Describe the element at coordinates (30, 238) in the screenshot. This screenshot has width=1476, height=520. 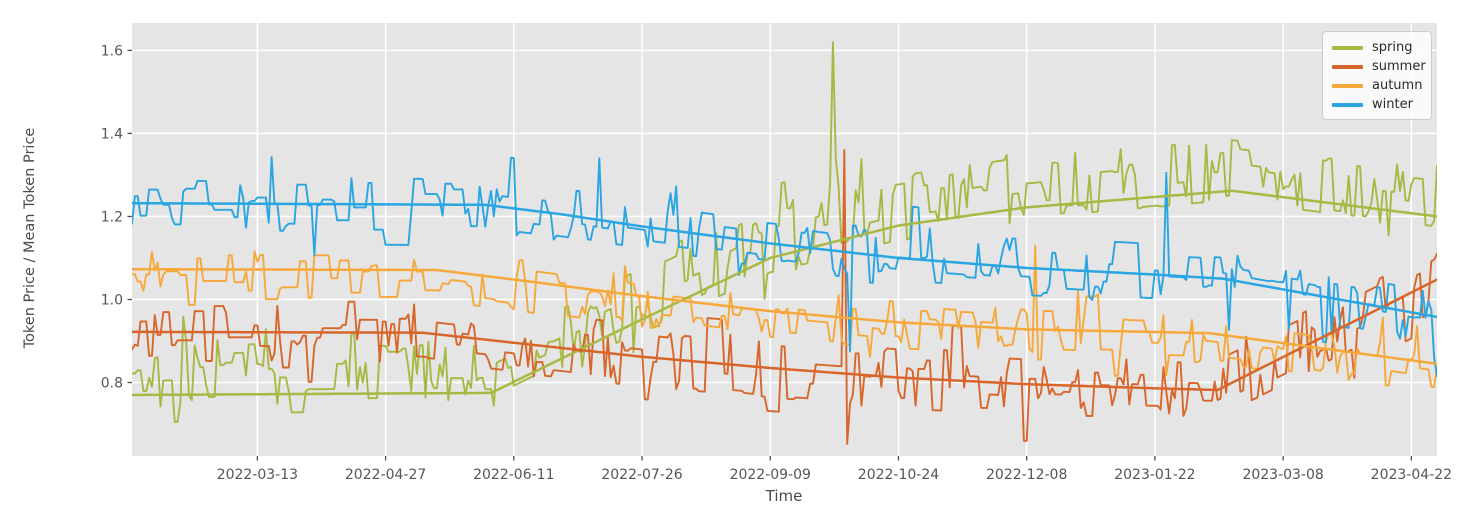
I see `y-axis-label: Token Price / Mean Token Price` at that location.